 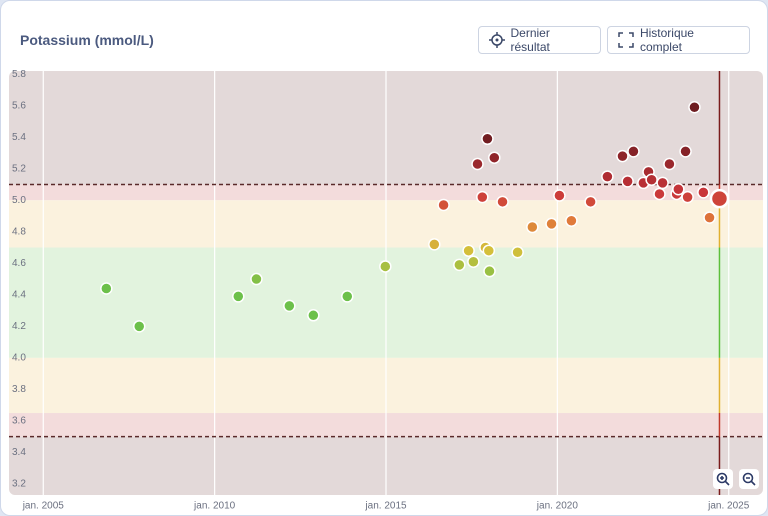 What do you see at coordinates (626, 40) in the screenshot?
I see `expand-icon` at bounding box center [626, 40].